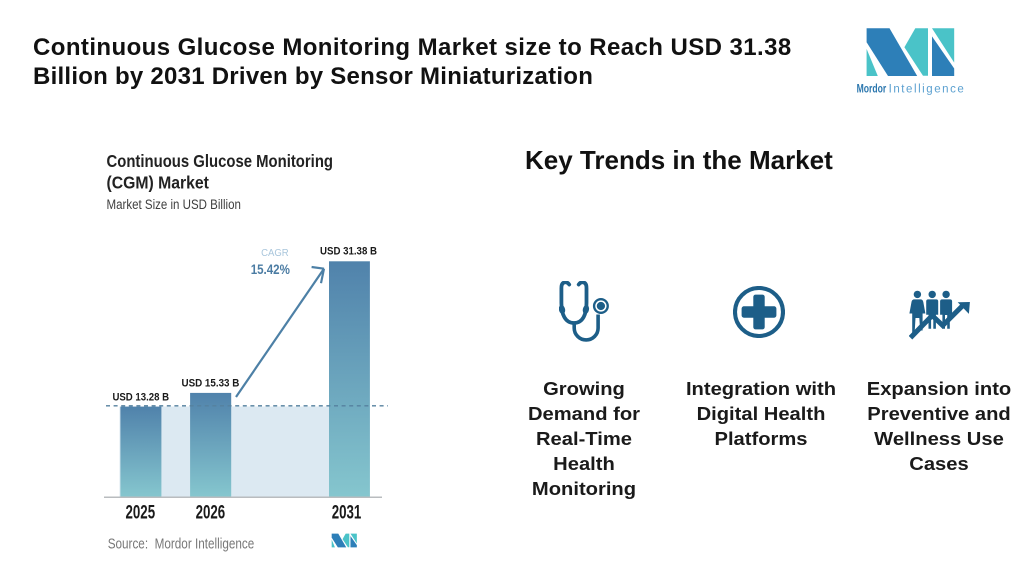 The image size is (1035, 586). I want to click on svg-text: 2031, so click(347, 513).